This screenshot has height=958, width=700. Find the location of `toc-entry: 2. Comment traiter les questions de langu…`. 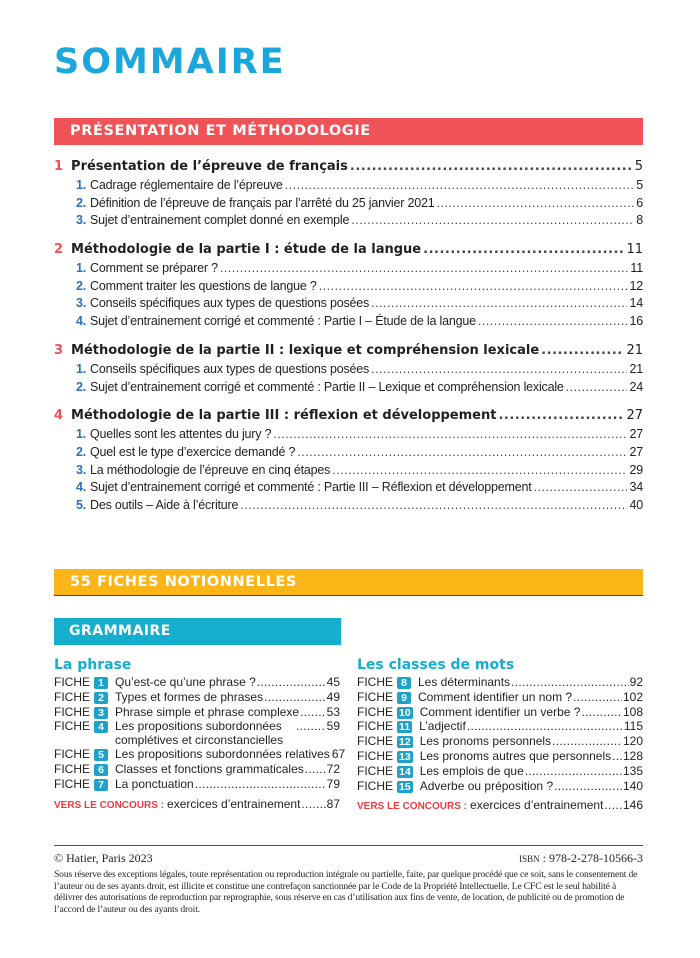

toc-entry: 2. Comment traiter les questions de langu… is located at coordinates (348, 288).